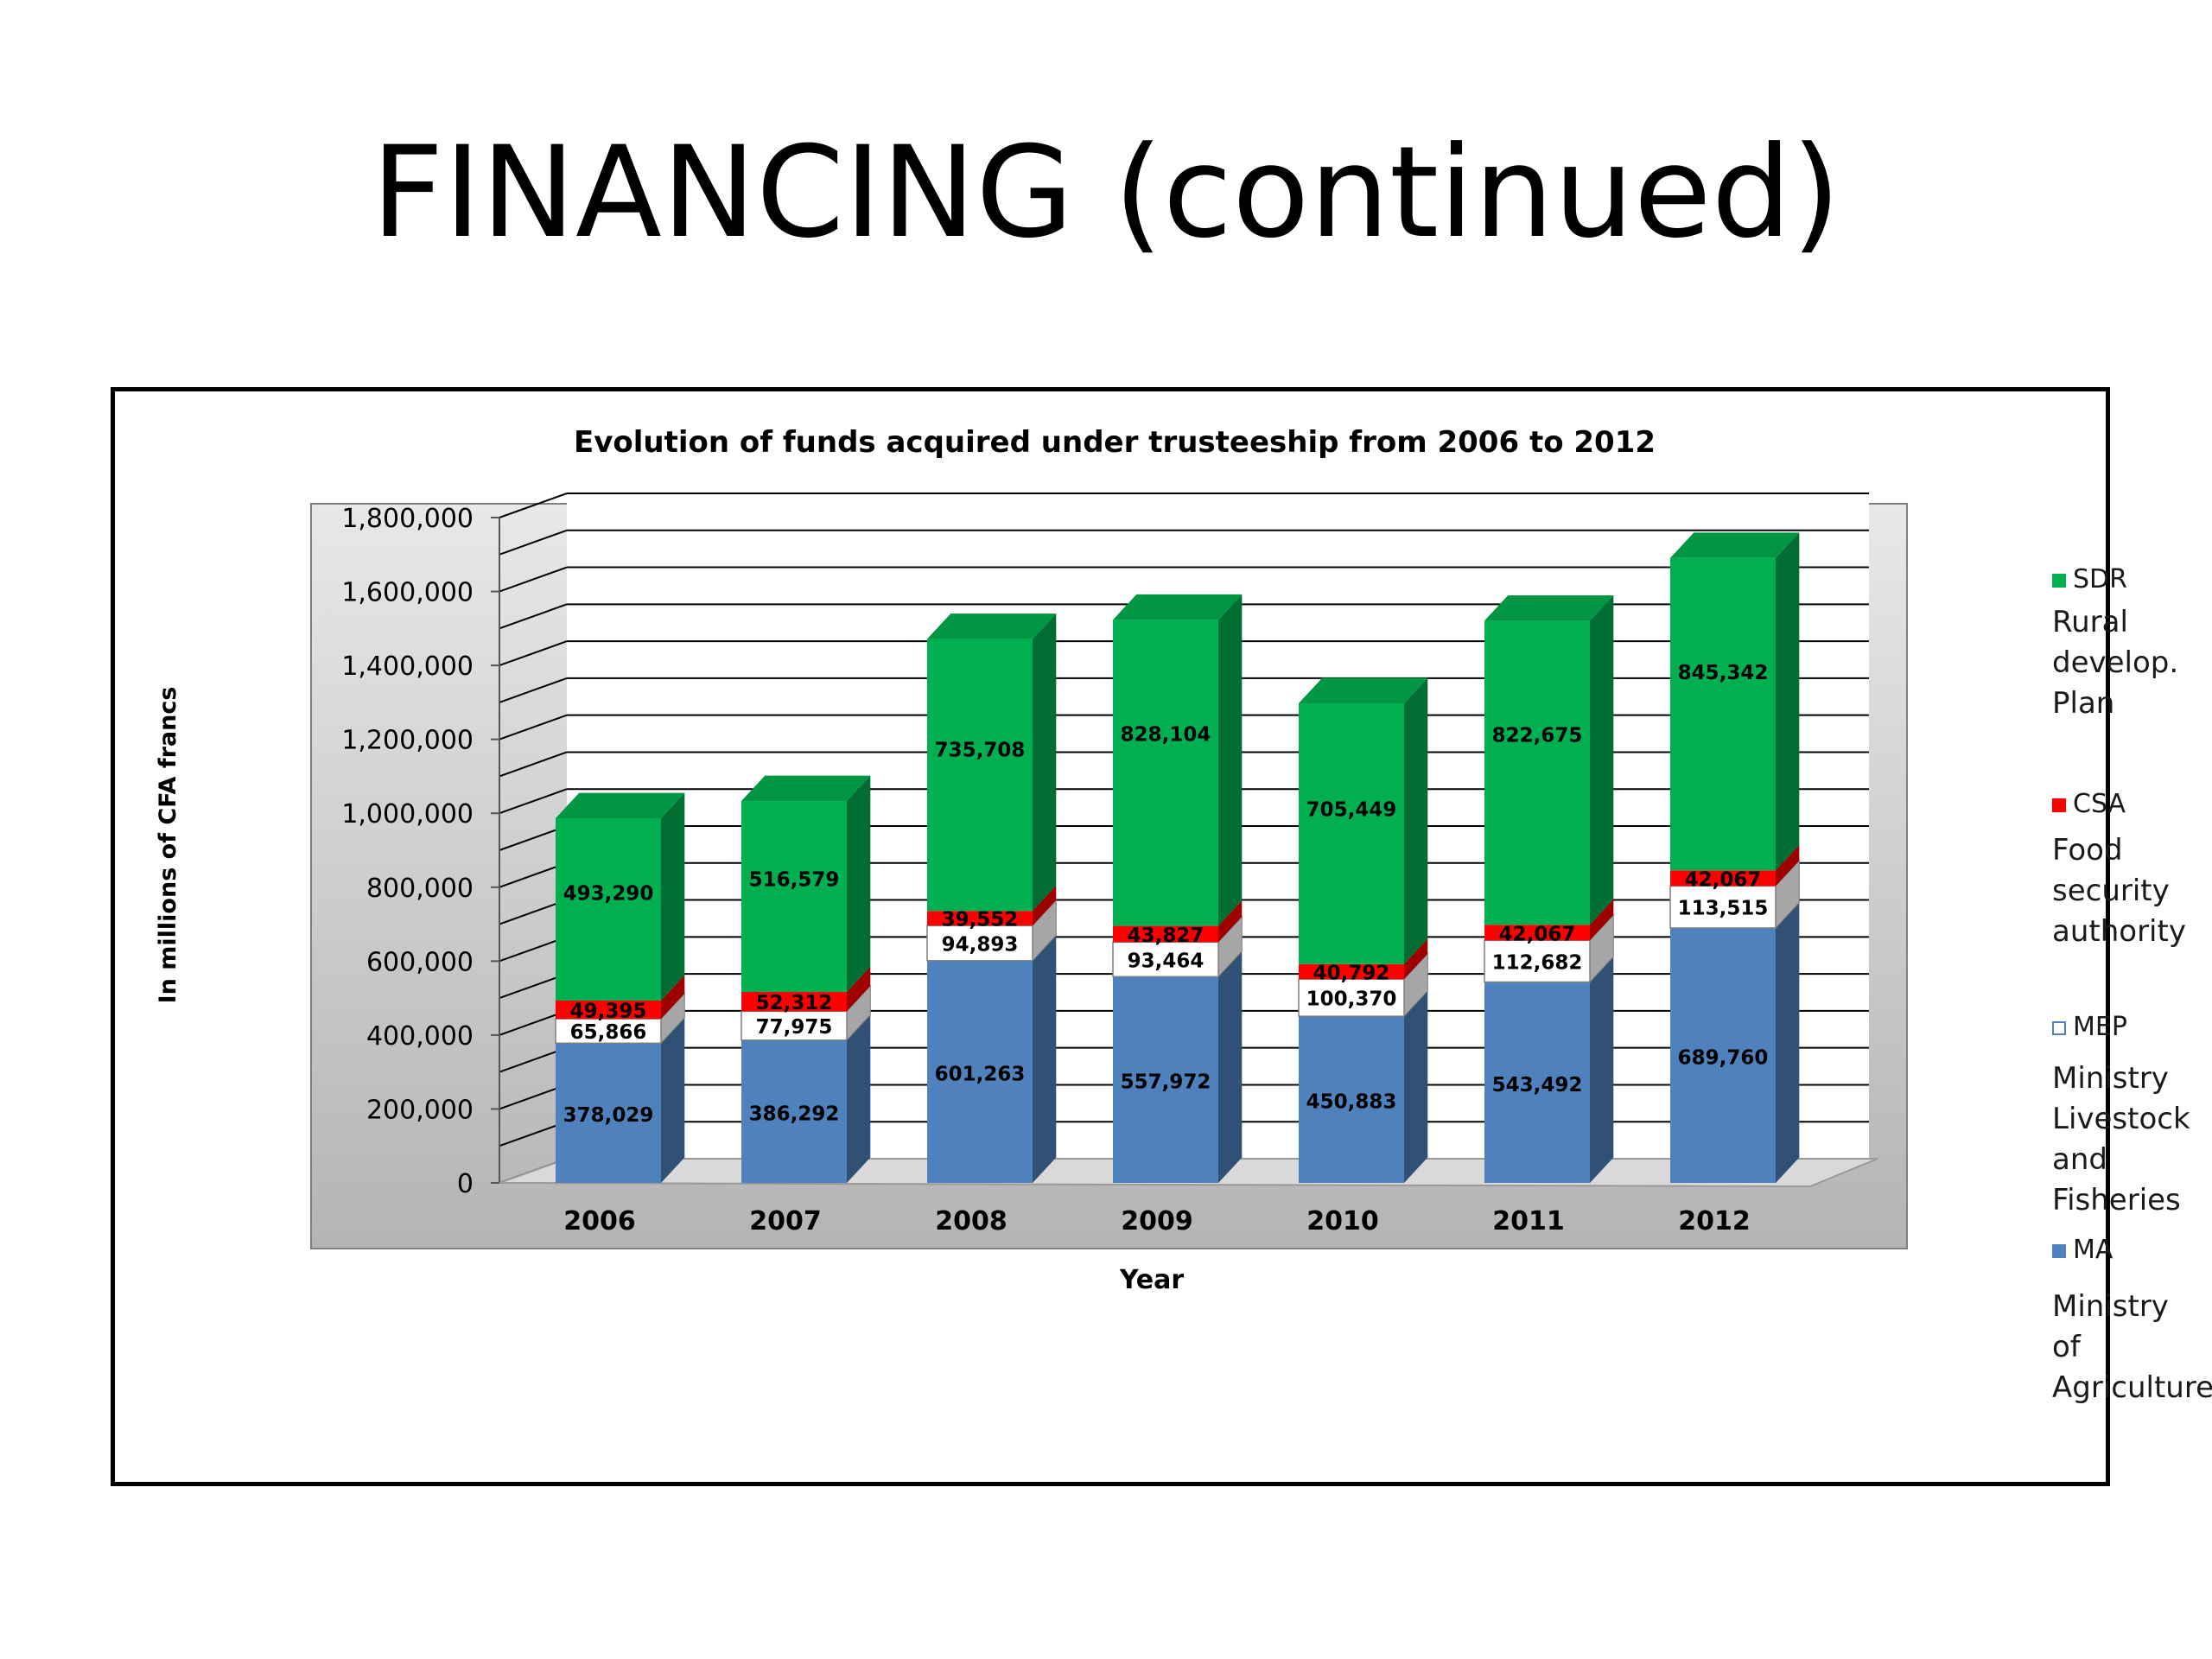 This screenshot has height=1659, width=2212. What do you see at coordinates (407, 667) in the screenshot?
I see `y-tick-label: 1,400,000` at bounding box center [407, 667].